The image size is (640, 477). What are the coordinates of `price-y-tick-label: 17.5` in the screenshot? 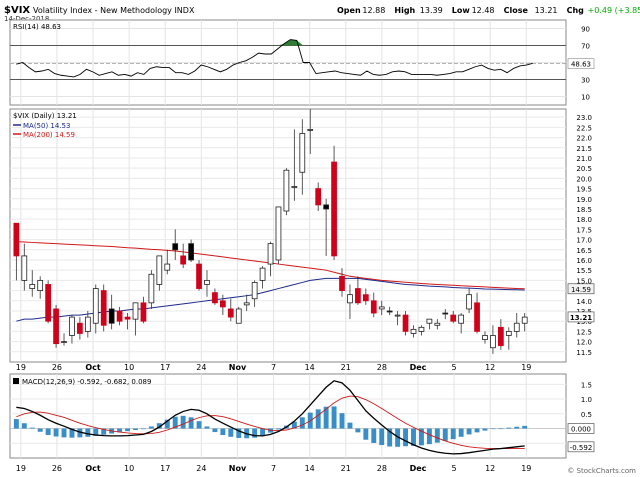 It's located at (584, 230).